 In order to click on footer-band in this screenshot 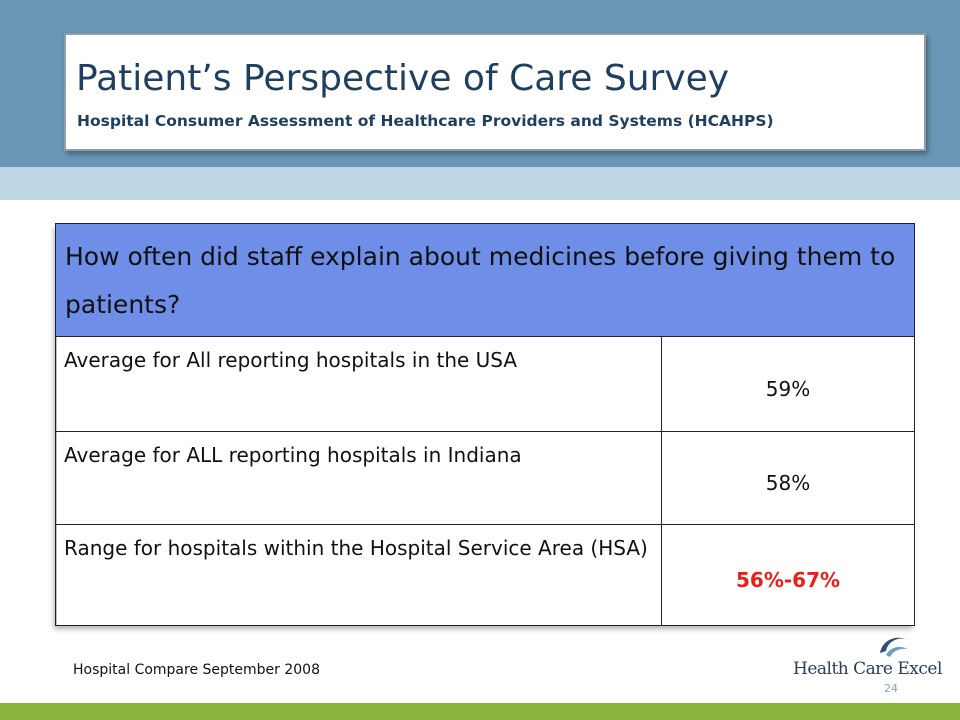, I will do `click(480, 711)`.